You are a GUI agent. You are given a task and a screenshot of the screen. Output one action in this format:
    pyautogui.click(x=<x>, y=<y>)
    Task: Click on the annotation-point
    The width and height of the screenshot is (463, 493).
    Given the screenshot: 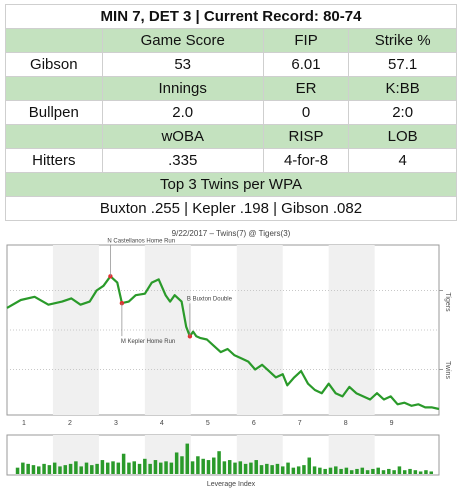 What is the action you would take?
    pyautogui.click(x=190, y=336)
    